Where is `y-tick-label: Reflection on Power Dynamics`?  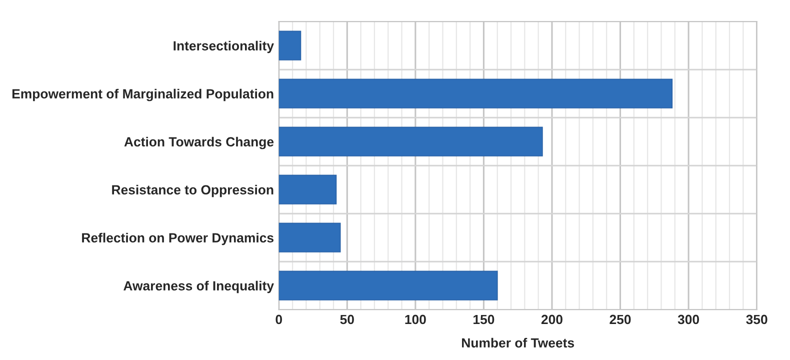 y-tick-label: Reflection on Power Dynamics is located at coordinates (178, 239).